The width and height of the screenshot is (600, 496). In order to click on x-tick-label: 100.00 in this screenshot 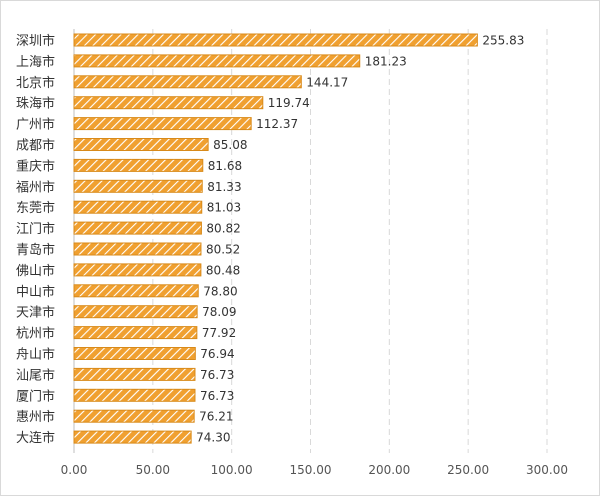, I will do `click(232, 470)`.